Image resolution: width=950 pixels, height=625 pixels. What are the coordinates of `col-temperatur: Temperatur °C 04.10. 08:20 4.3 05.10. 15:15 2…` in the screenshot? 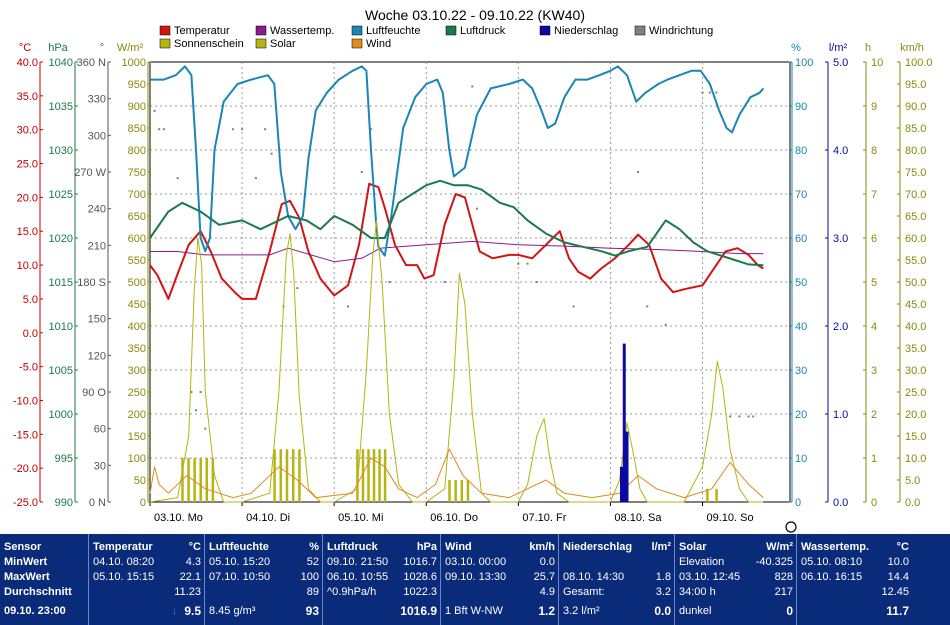 It's located at (146, 579).